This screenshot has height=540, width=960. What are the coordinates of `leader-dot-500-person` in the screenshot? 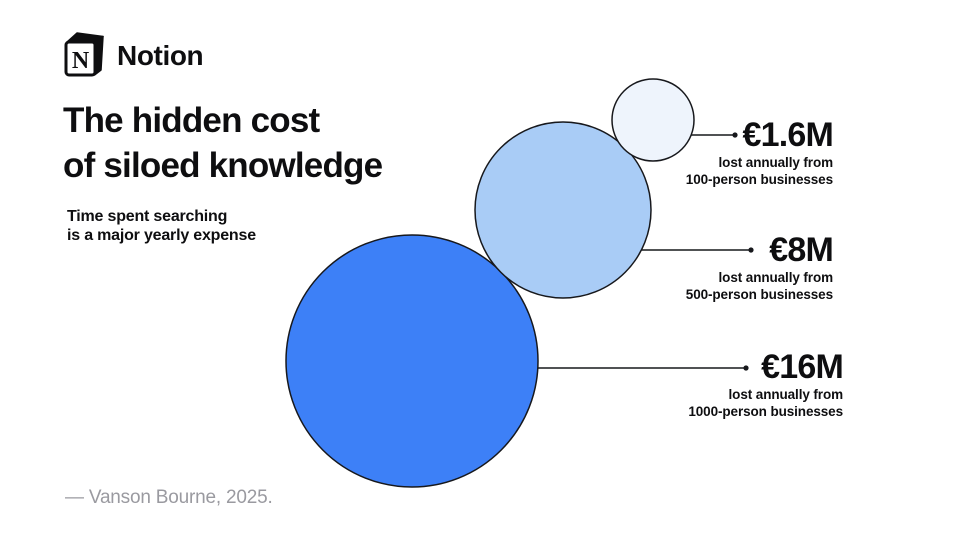 It's located at (751, 250).